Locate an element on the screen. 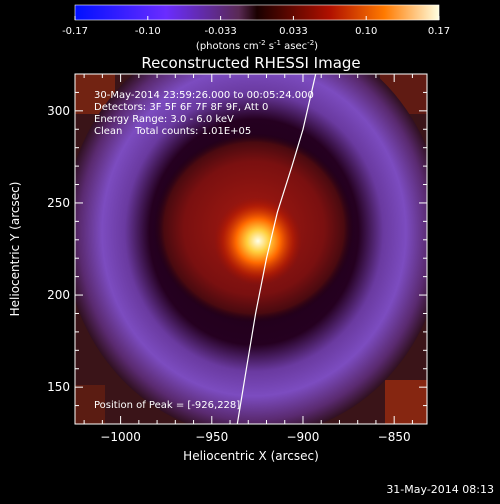  annotation-energy: Energy Range: 3.0 - 6.0 keV is located at coordinates (164, 119).